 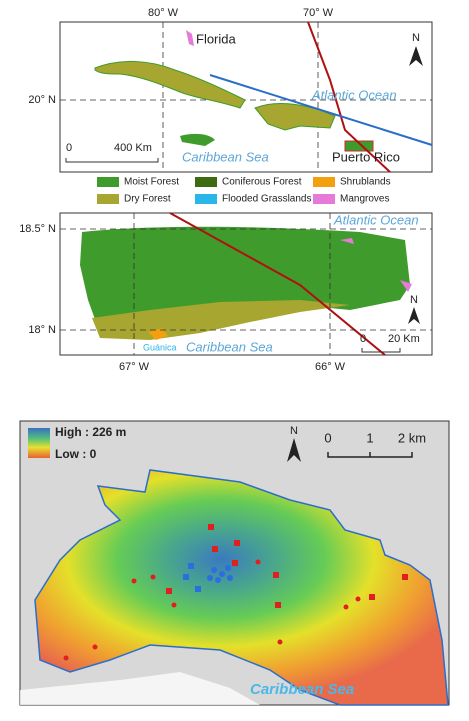 What do you see at coordinates (163, 13) in the screenshot?
I see `lon-label: 80° W` at bounding box center [163, 13].